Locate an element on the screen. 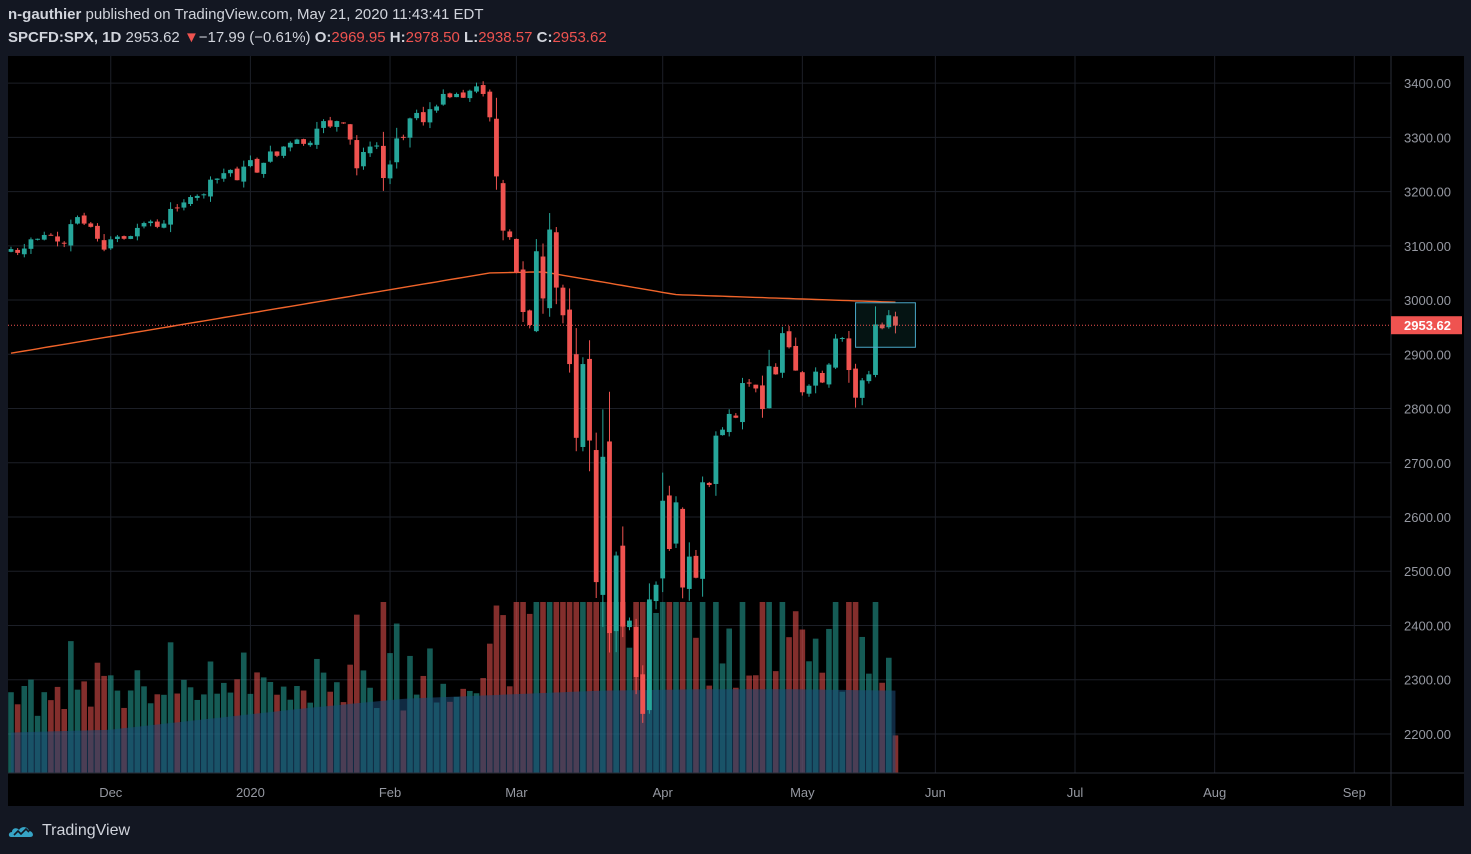 The height and width of the screenshot is (854, 1471). time-tick-label: Dec is located at coordinates (111, 792).